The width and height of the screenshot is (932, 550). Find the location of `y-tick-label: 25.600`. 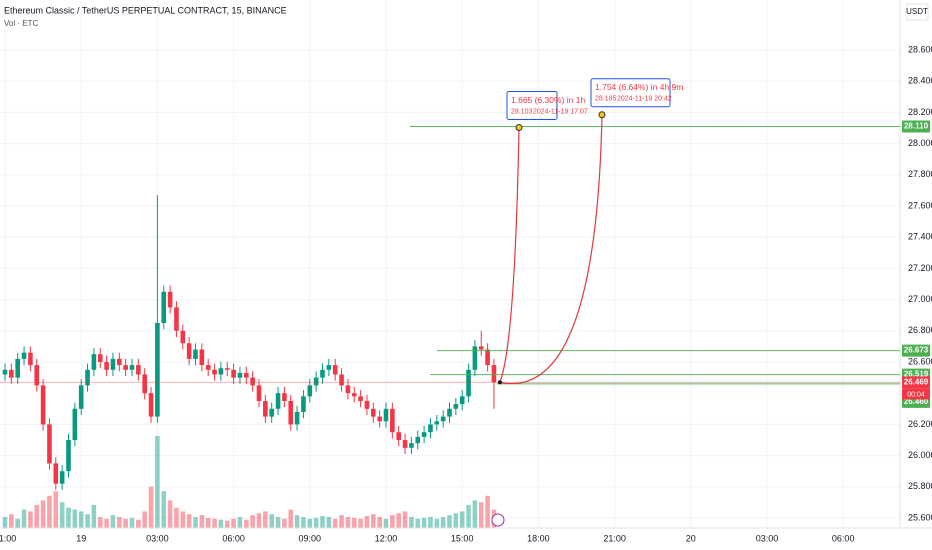

y-tick-label: 25.600 is located at coordinates (920, 517).